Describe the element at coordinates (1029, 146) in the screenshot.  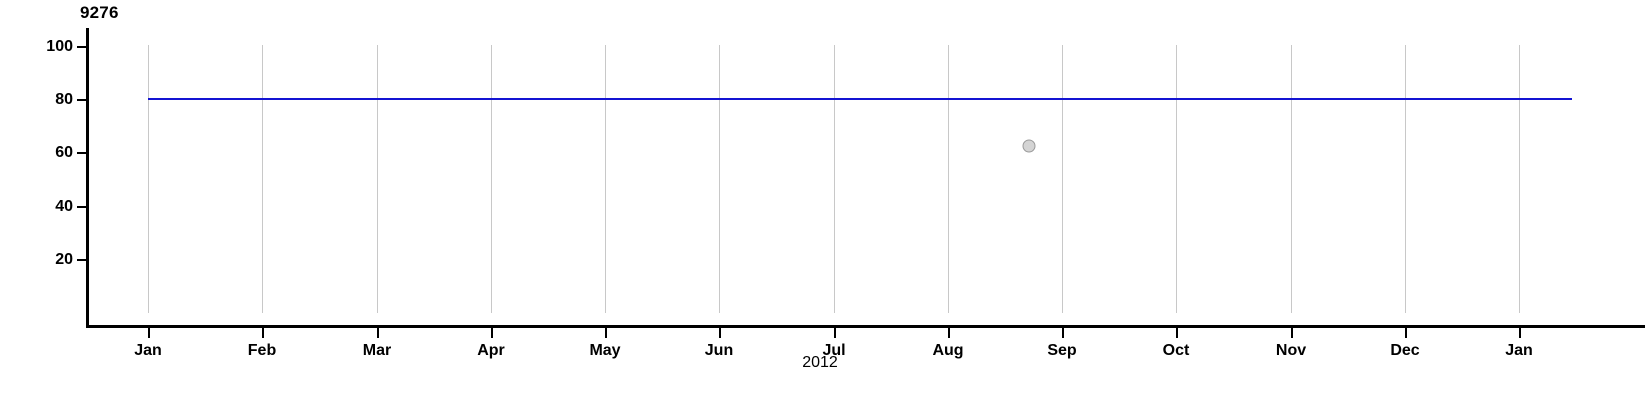
I see `data-point-observation` at that location.